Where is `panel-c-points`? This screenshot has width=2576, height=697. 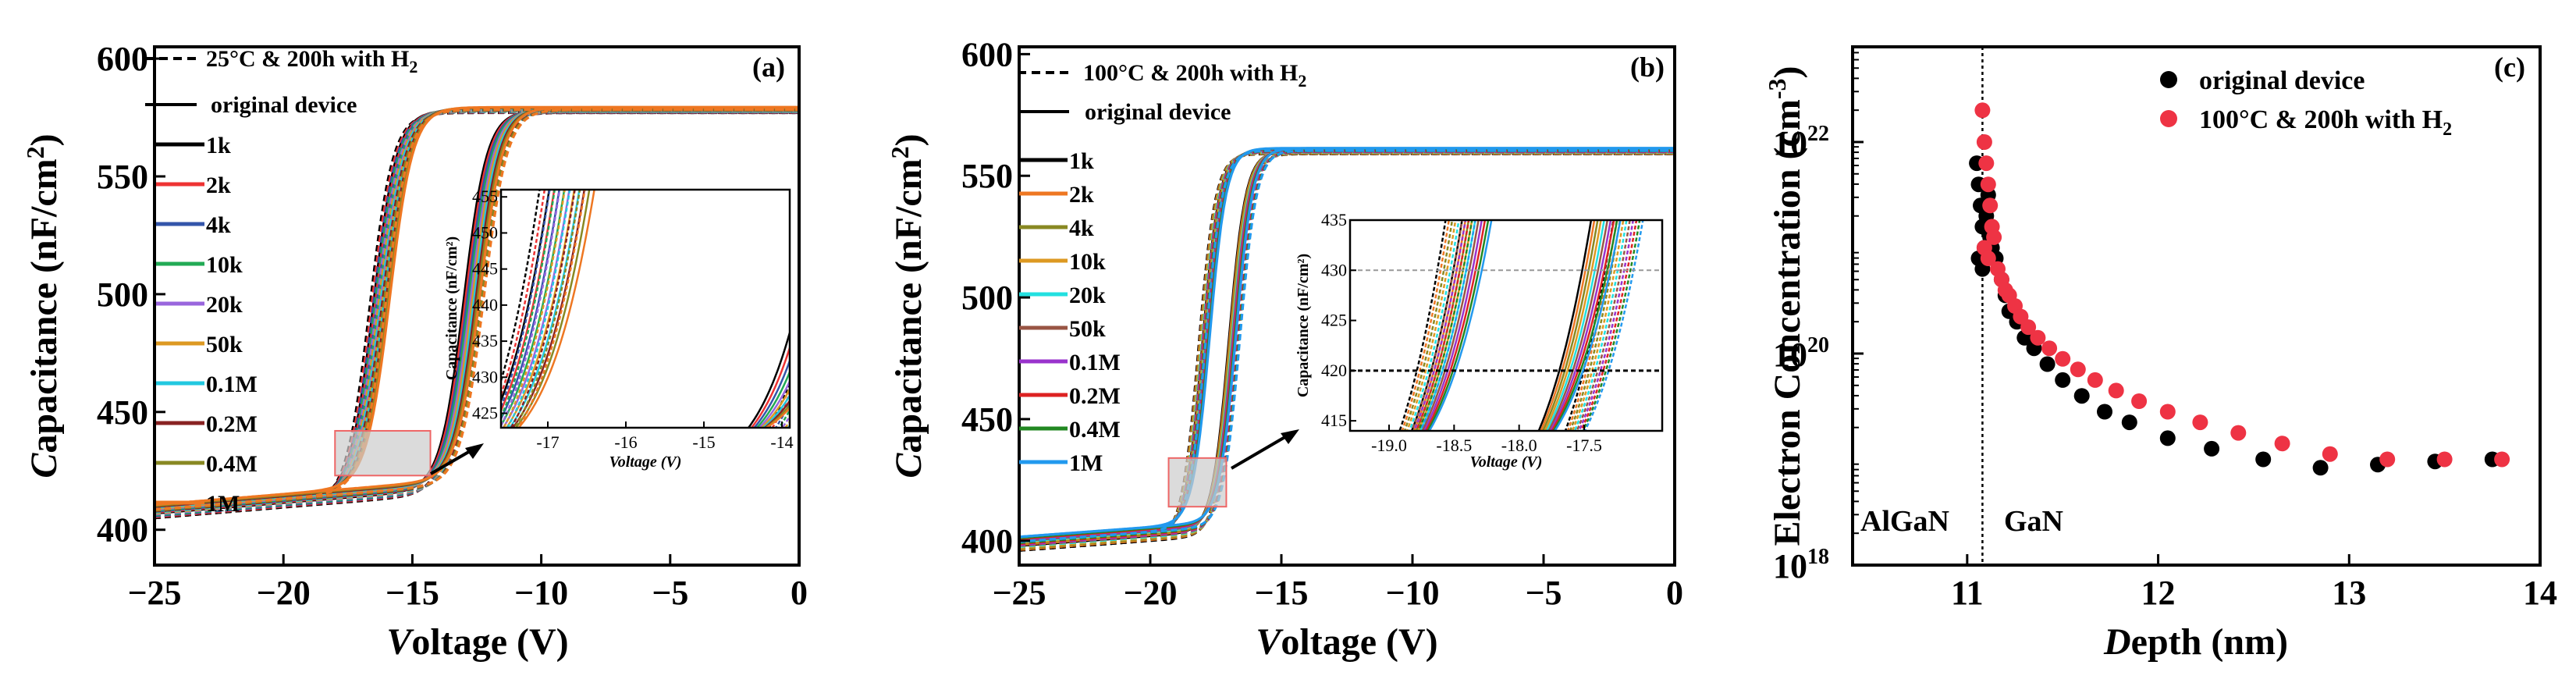
panel-c-points is located at coordinates (2240, 289).